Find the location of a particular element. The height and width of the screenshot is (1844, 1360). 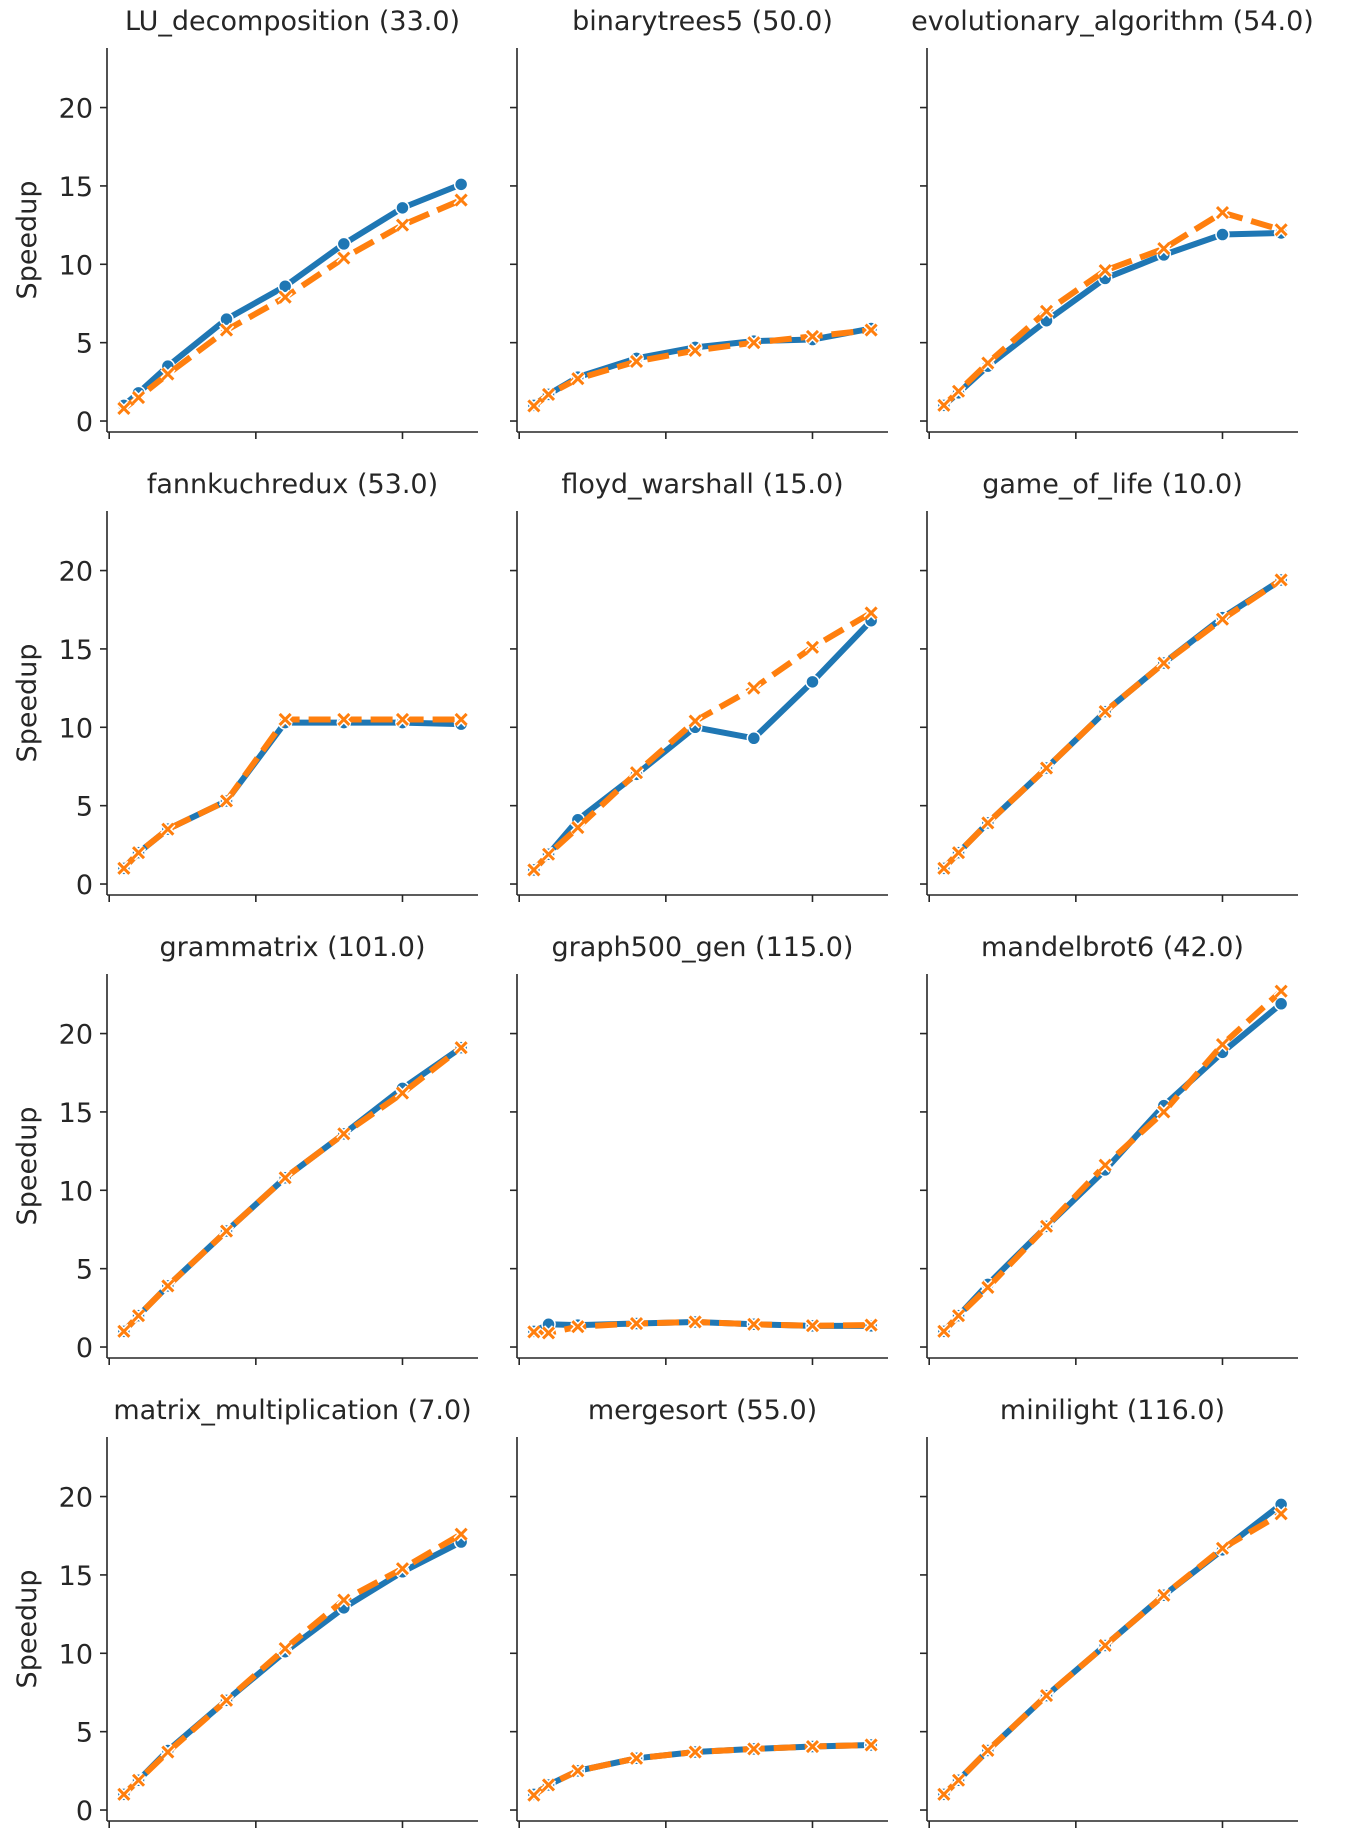

panel-title: LU_decomposition (33.0) is located at coordinates (292, 21).